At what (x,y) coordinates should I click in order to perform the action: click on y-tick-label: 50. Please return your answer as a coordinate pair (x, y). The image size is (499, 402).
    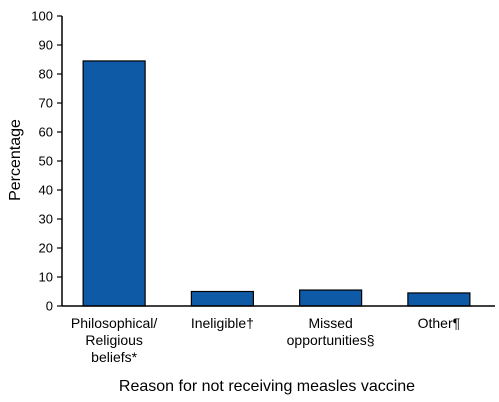
    Looking at the image, I should click on (46, 161).